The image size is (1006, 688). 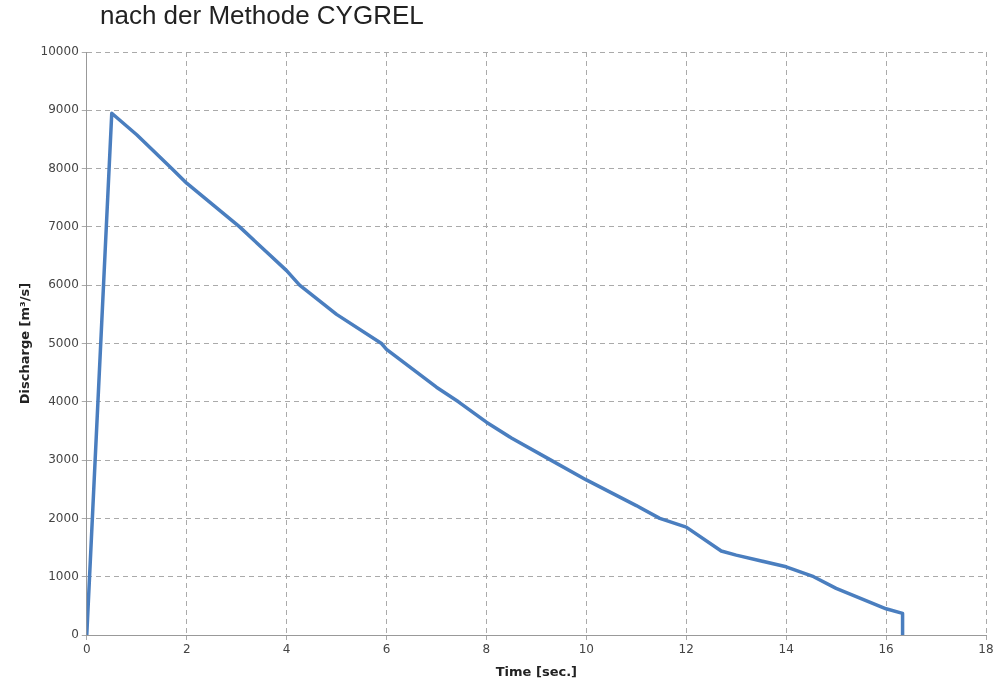 I want to click on x-tick-label: 0, so click(x=86, y=649).